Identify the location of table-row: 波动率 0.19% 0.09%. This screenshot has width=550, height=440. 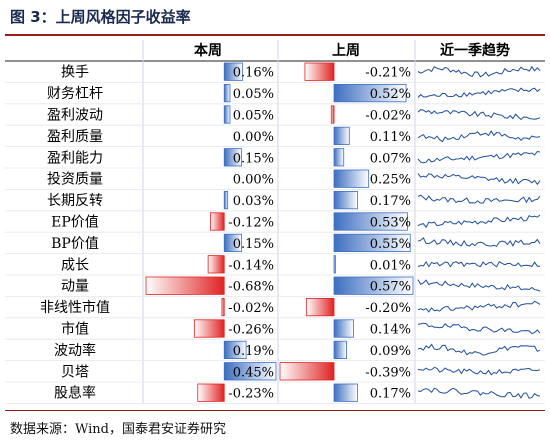
(275, 351).